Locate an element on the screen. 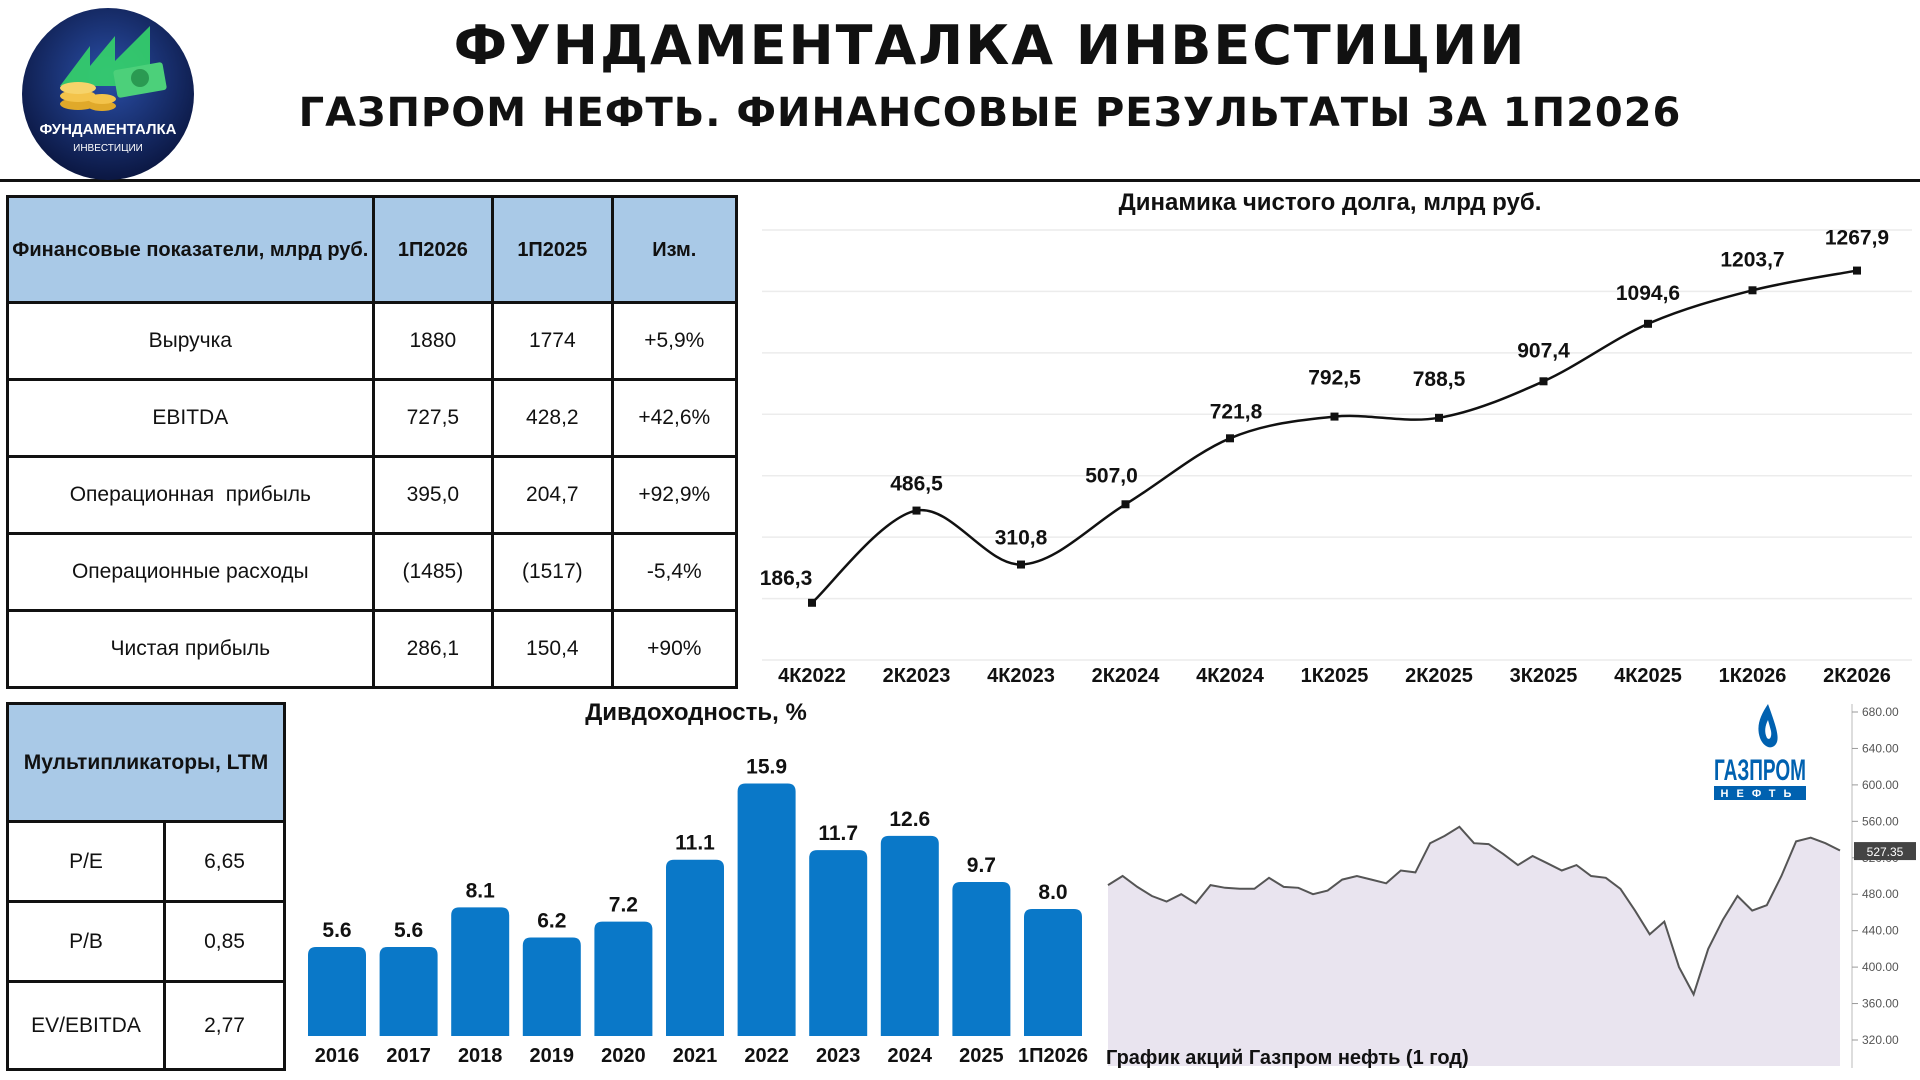 The image size is (1920, 1080). stock-price-line is located at coordinates (1474, 911).